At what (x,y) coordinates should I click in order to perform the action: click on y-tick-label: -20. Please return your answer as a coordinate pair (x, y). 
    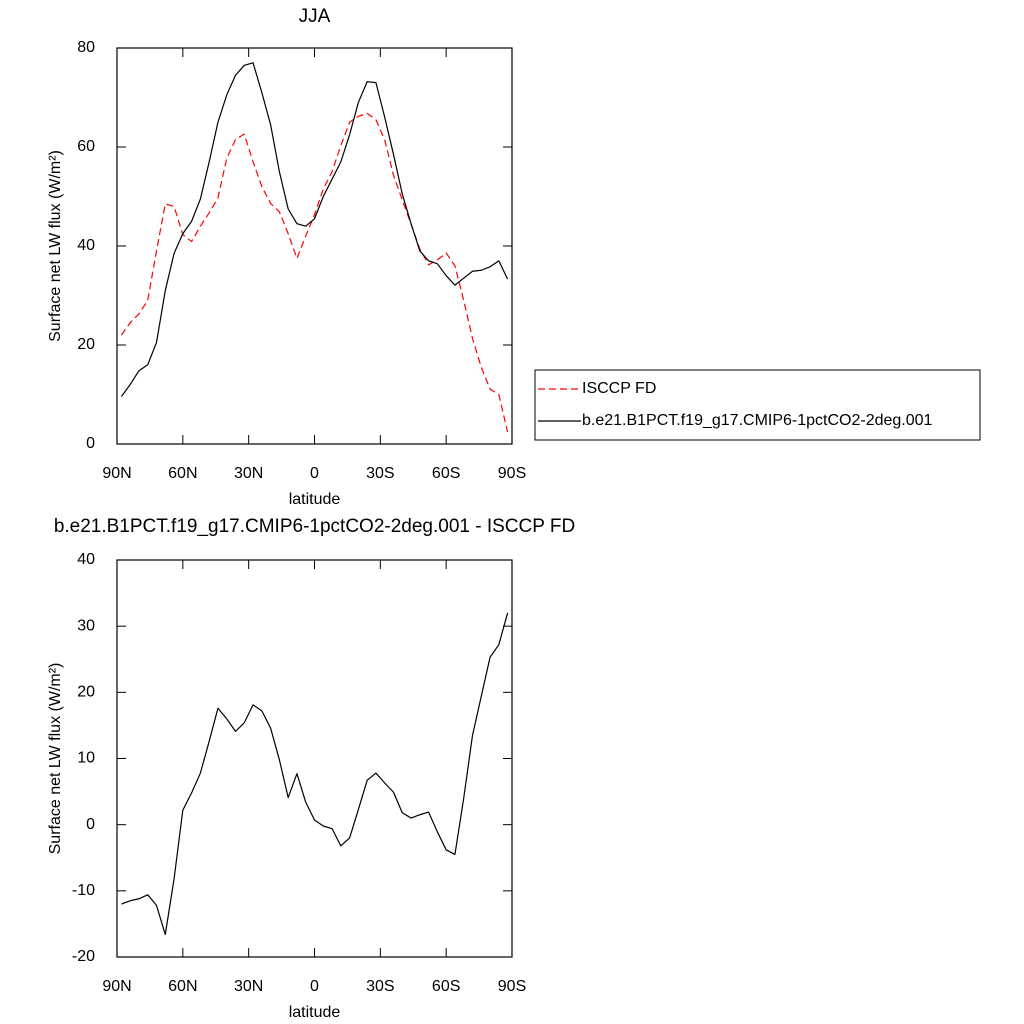
    Looking at the image, I should click on (83, 956).